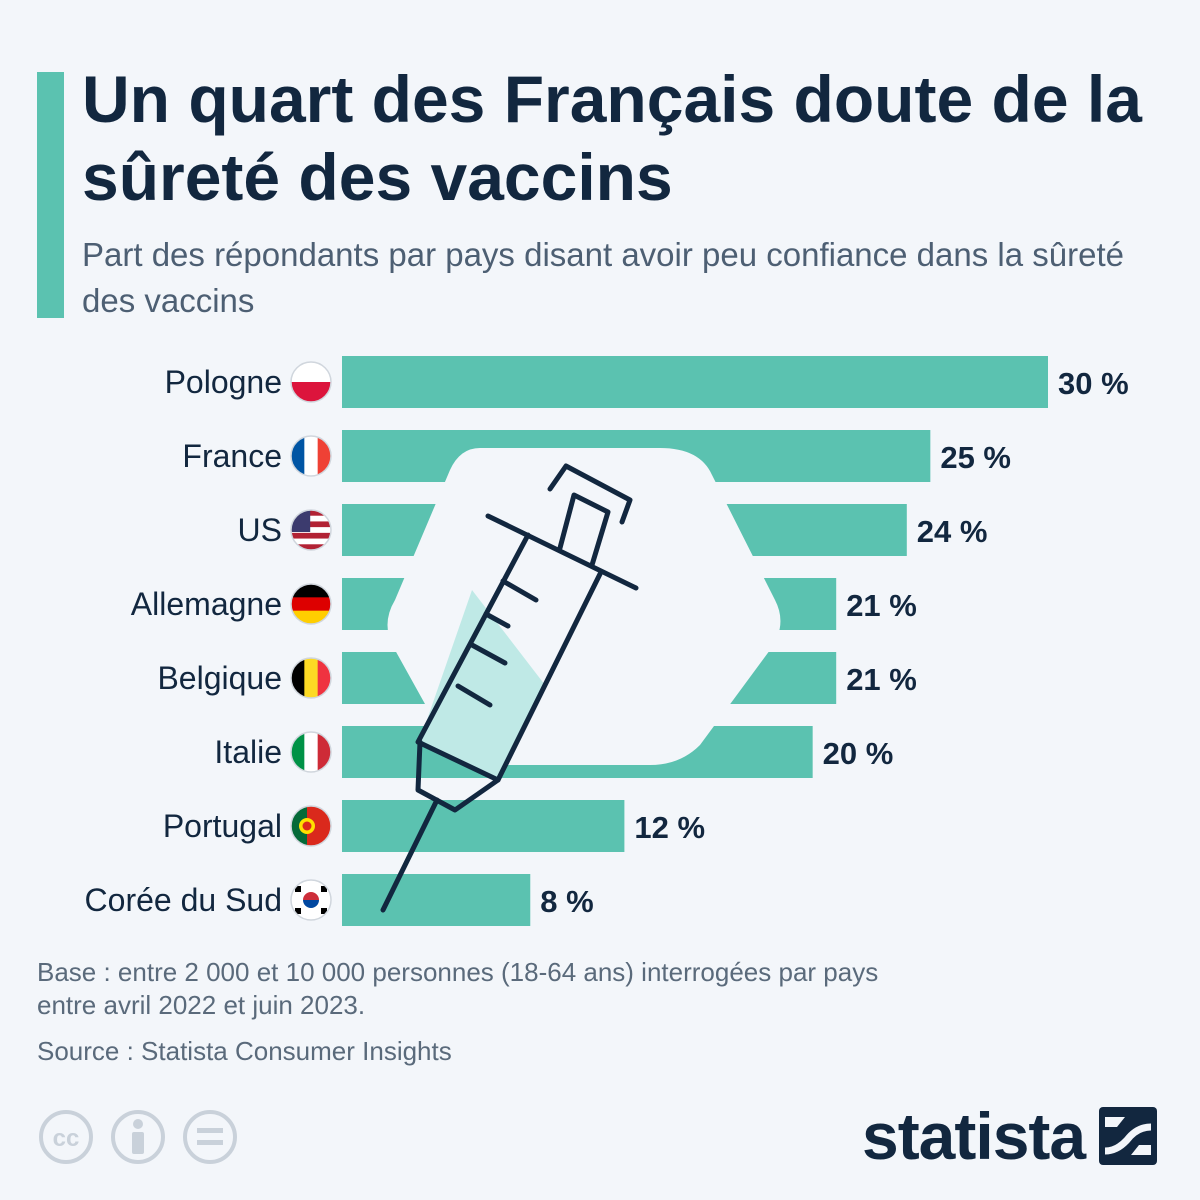 The height and width of the screenshot is (1200, 1200). Describe the element at coordinates (881, 605) in the screenshot. I see `value-label-allemagne: 21 %` at that location.